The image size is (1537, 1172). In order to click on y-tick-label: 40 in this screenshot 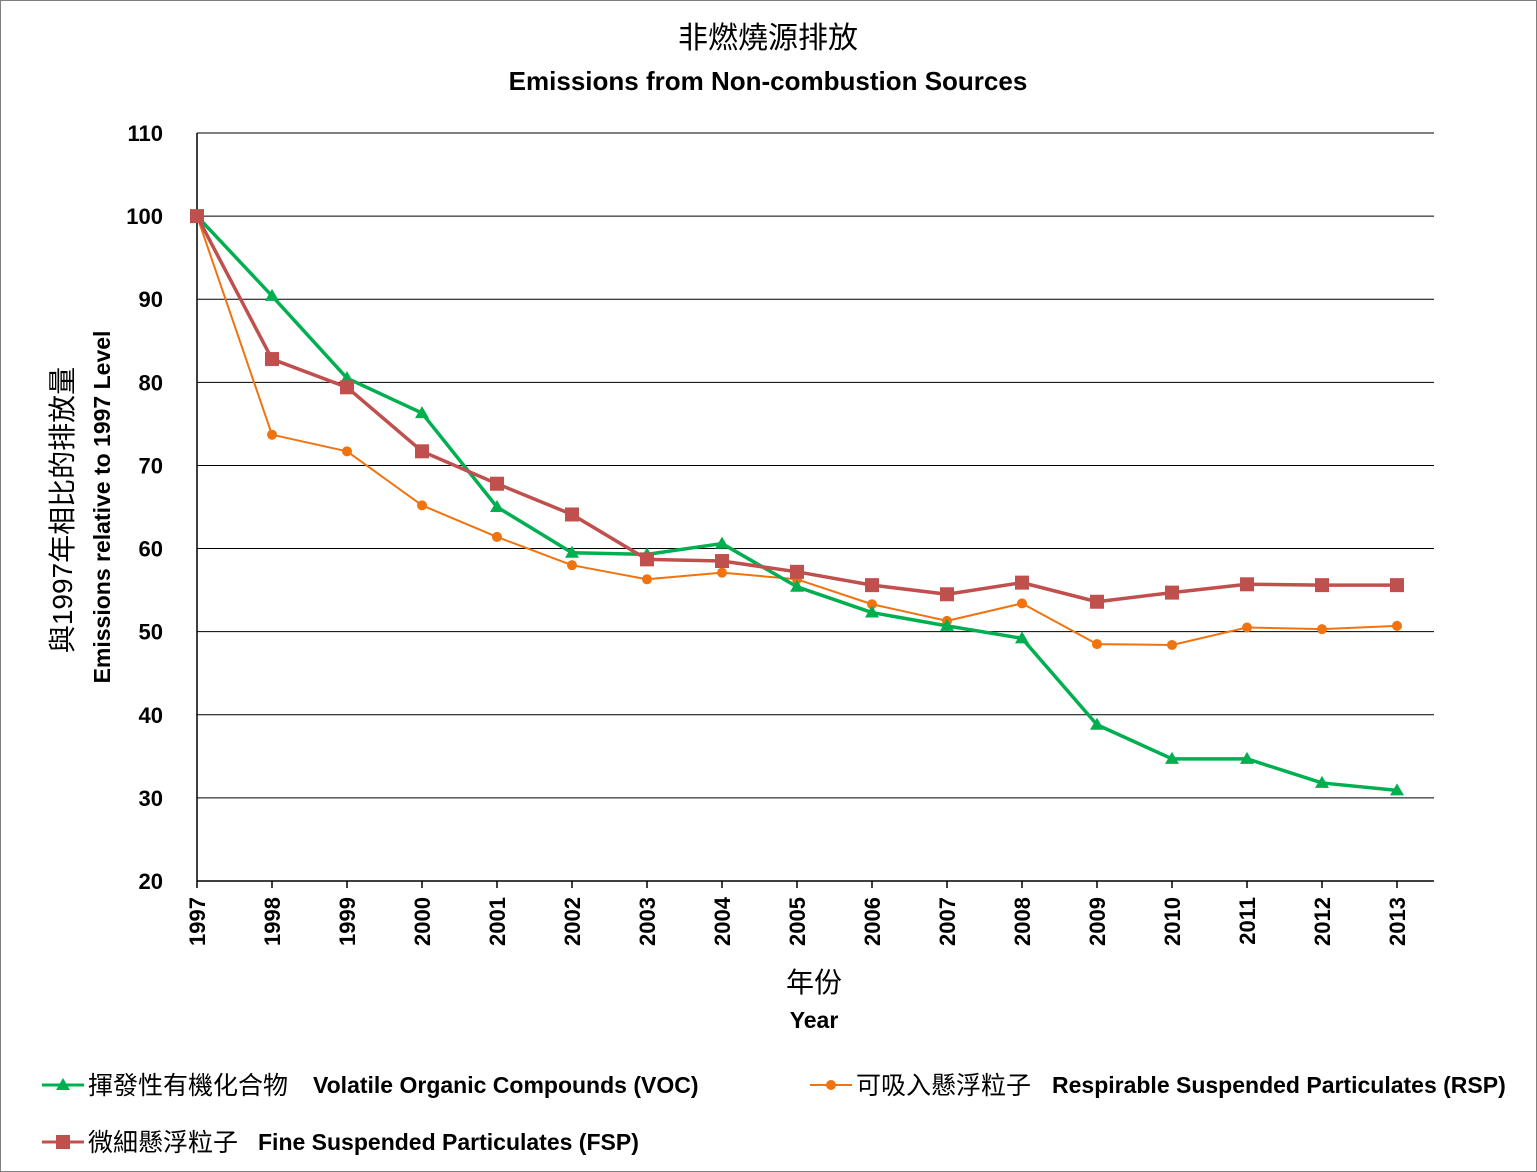, I will do `click(151, 715)`.